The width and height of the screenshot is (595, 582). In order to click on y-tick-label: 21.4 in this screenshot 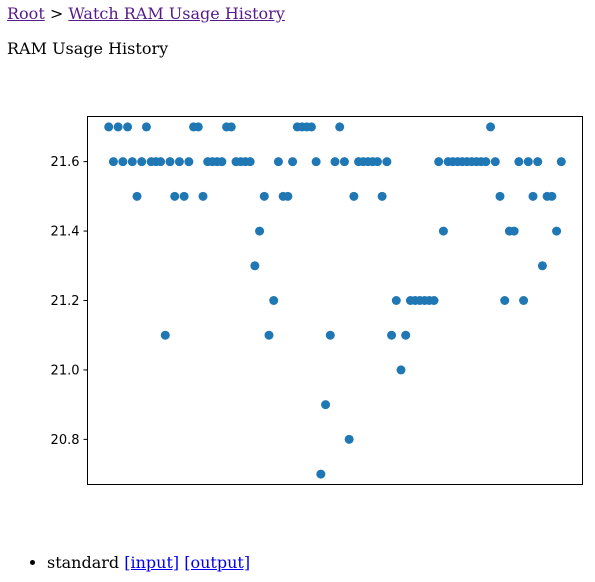, I will do `click(65, 232)`.